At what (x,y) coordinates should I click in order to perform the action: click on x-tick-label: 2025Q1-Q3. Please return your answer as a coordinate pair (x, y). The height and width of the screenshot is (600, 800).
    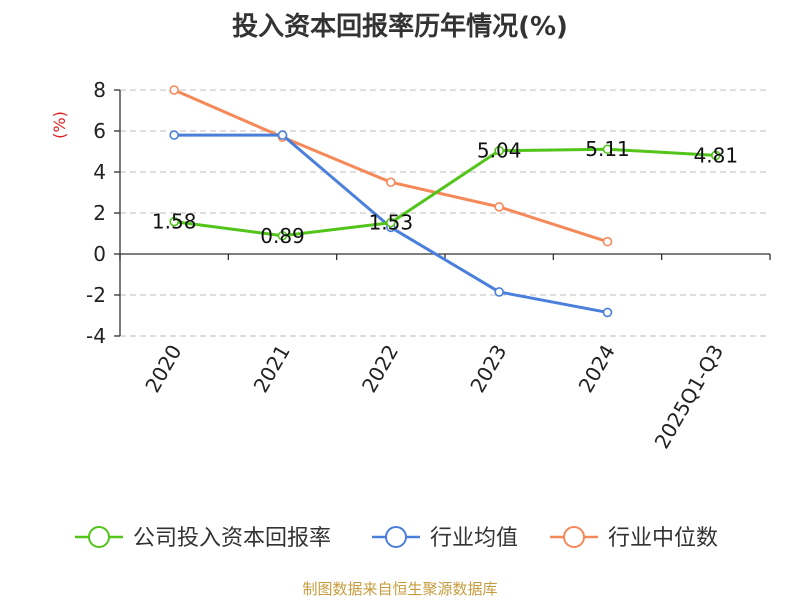
    Looking at the image, I should click on (688, 397).